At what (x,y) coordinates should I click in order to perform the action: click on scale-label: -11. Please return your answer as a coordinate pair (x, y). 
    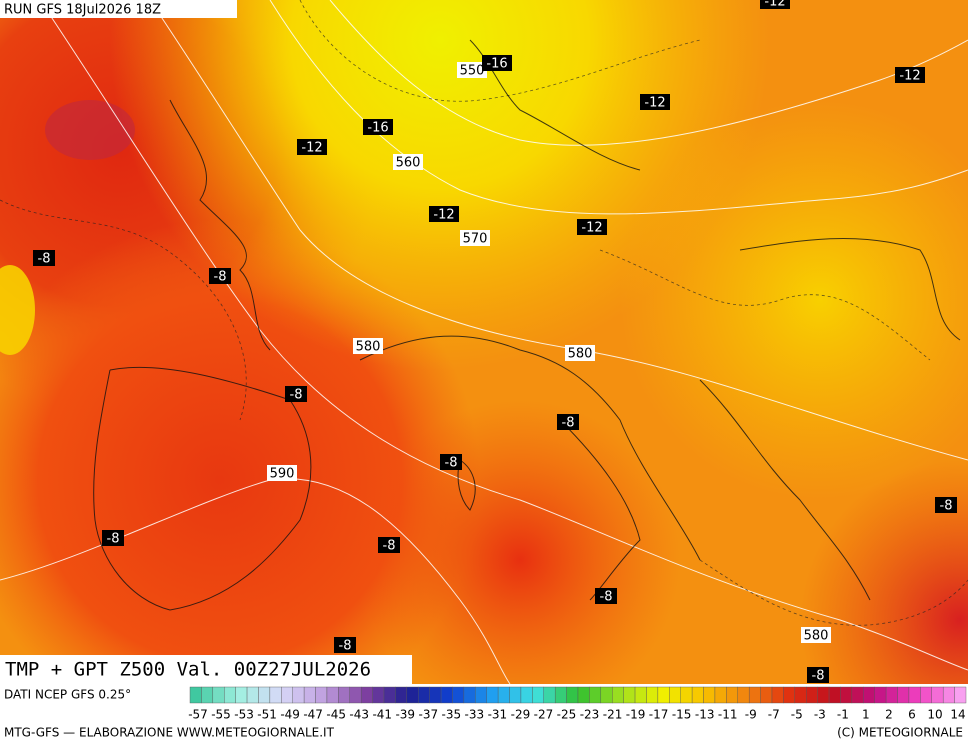
    Looking at the image, I should click on (728, 715).